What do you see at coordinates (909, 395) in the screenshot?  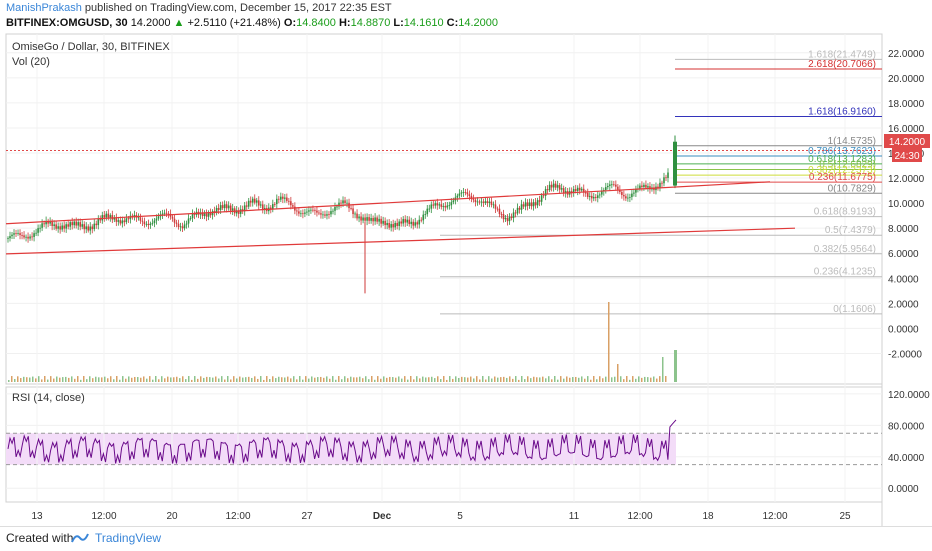 I see `rsi-tick-label: 120.0000` at bounding box center [909, 395].